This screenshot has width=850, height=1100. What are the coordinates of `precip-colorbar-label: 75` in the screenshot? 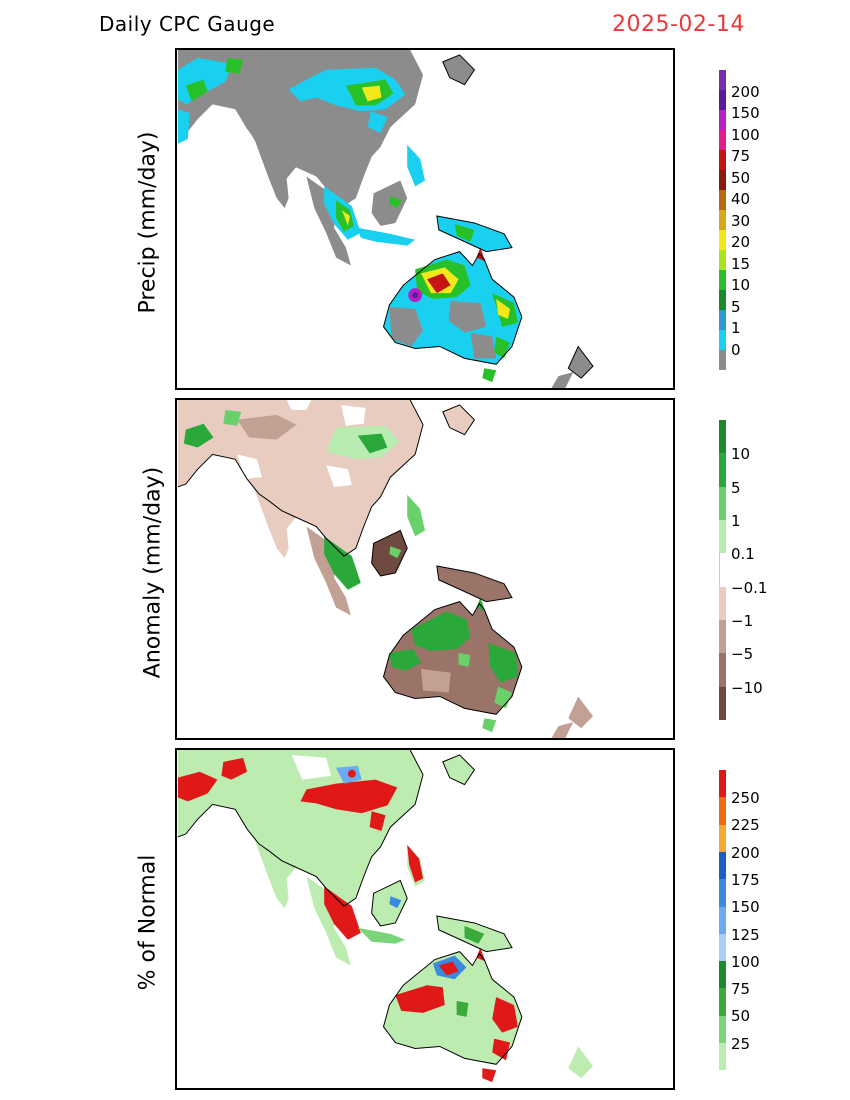 It's located at (741, 156).